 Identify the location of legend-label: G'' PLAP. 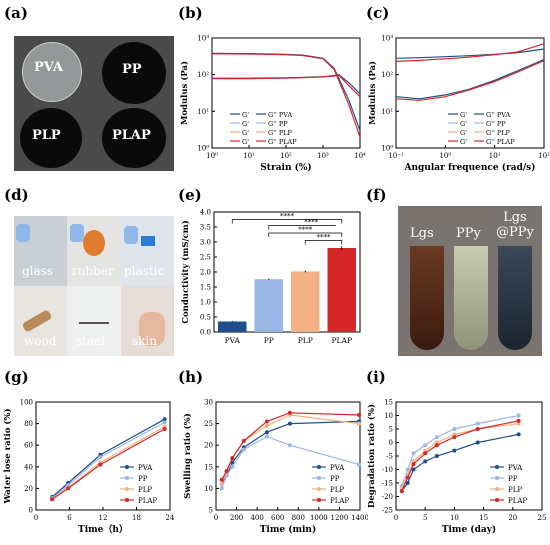
(500, 142).